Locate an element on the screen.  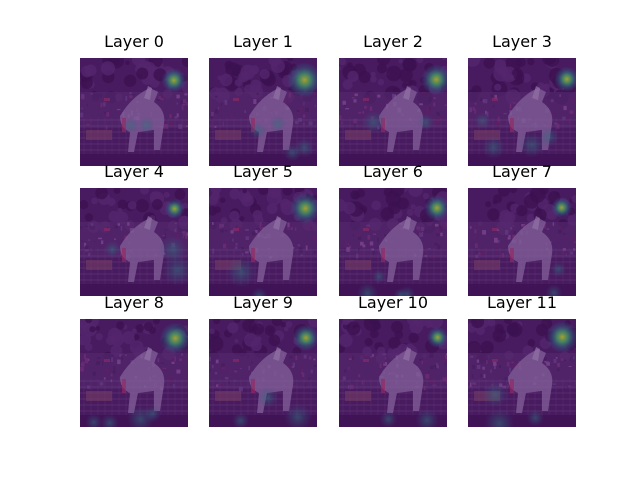
panel-title: Layer 11 is located at coordinates (522, 302).